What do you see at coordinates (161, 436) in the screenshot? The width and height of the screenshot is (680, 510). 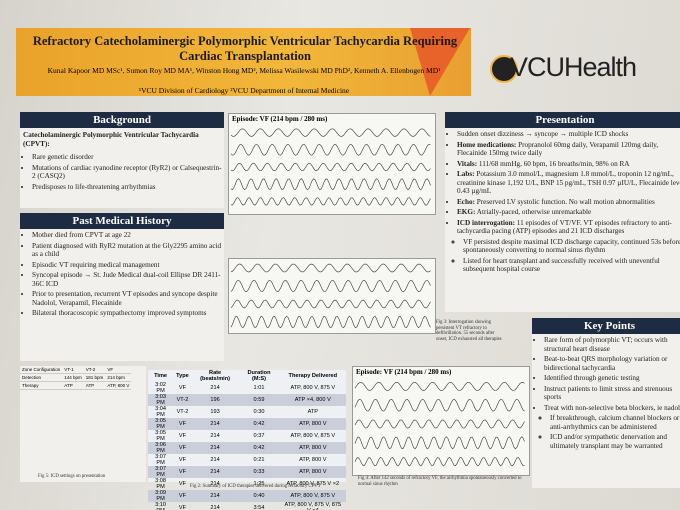 I see `cell: 3:05 PM` at bounding box center [161, 436].